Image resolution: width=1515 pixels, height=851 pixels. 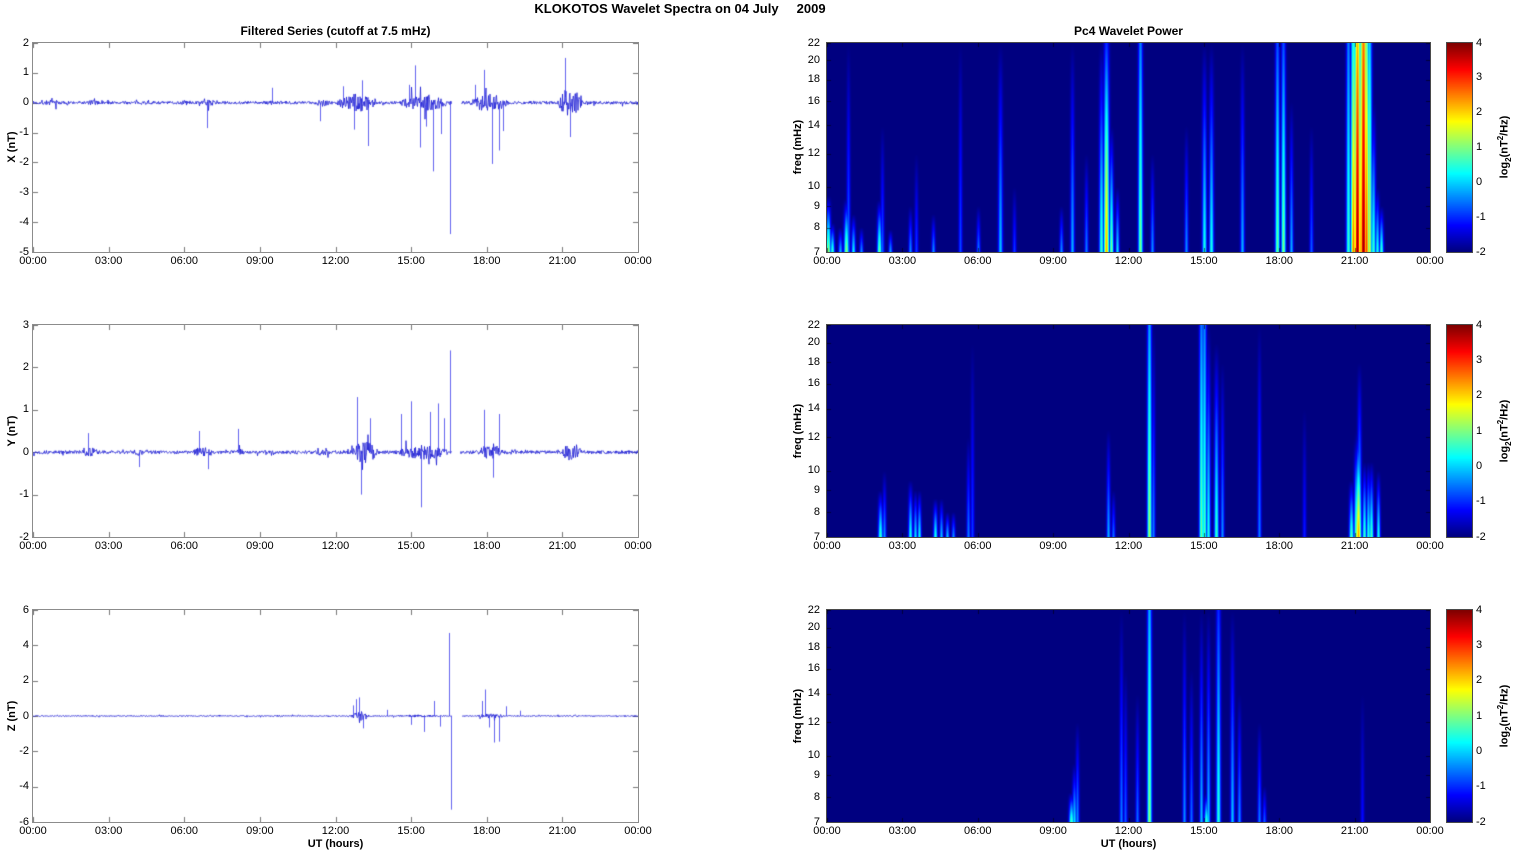 I want to click on x-timeseries-canvas, so click(x=335, y=147).